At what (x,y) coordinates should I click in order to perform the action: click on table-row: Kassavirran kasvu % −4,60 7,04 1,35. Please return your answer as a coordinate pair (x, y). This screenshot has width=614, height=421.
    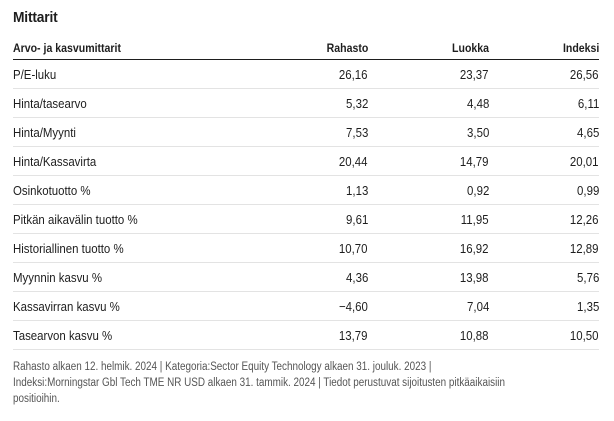
    Looking at the image, I should click on (306, 306).